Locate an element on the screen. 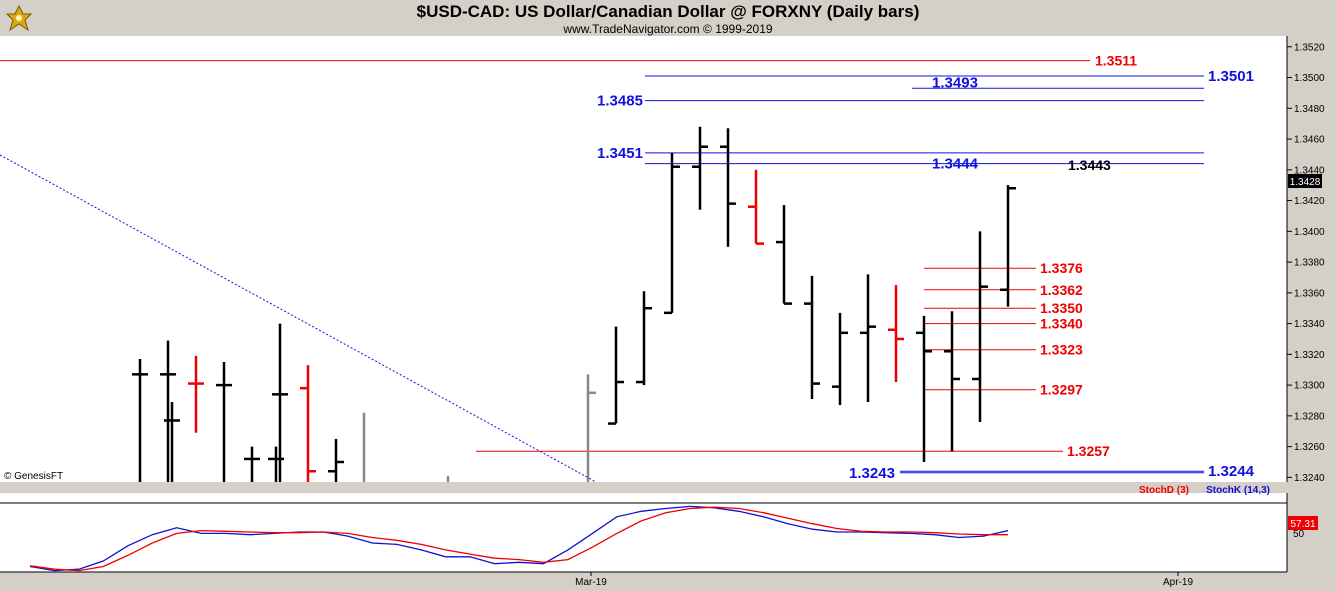 The width and height of the screenshot is (1336, 591). y-tick-label: 1.3420 is located at coordinates (1309, 201).